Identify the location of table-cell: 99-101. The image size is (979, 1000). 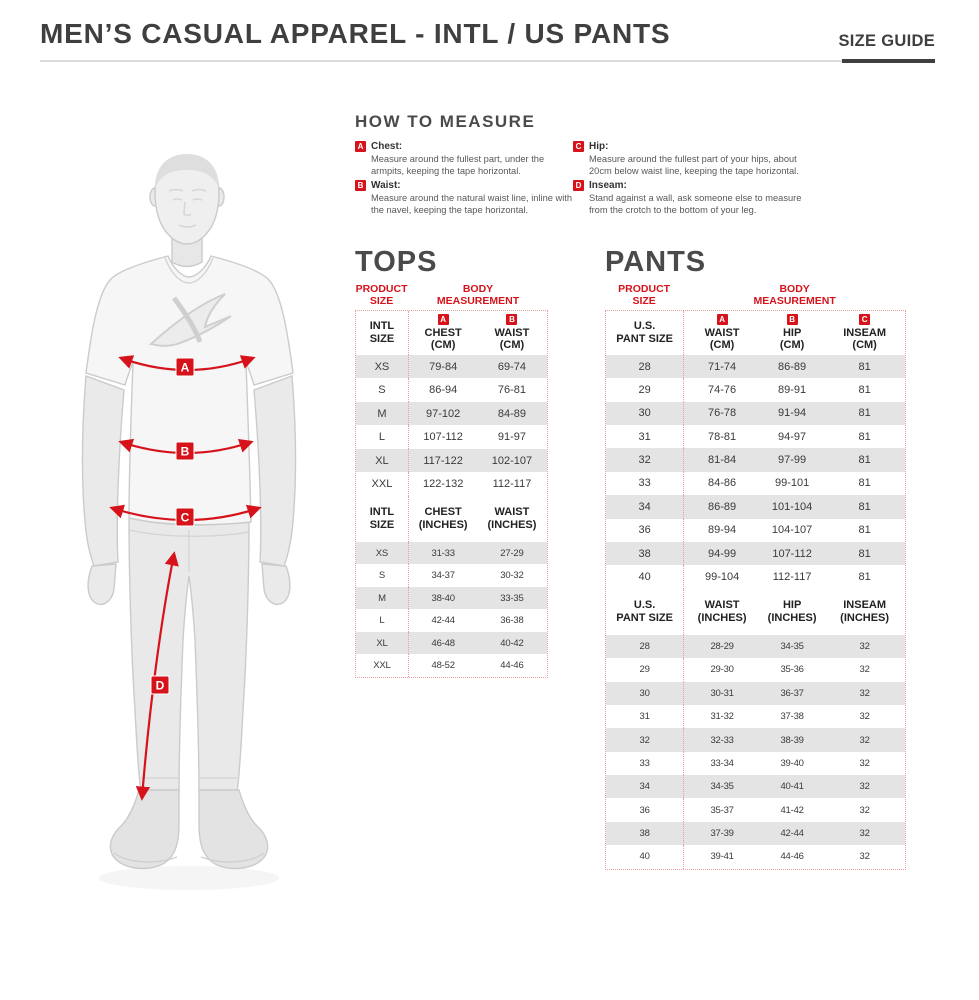
(792, 483).